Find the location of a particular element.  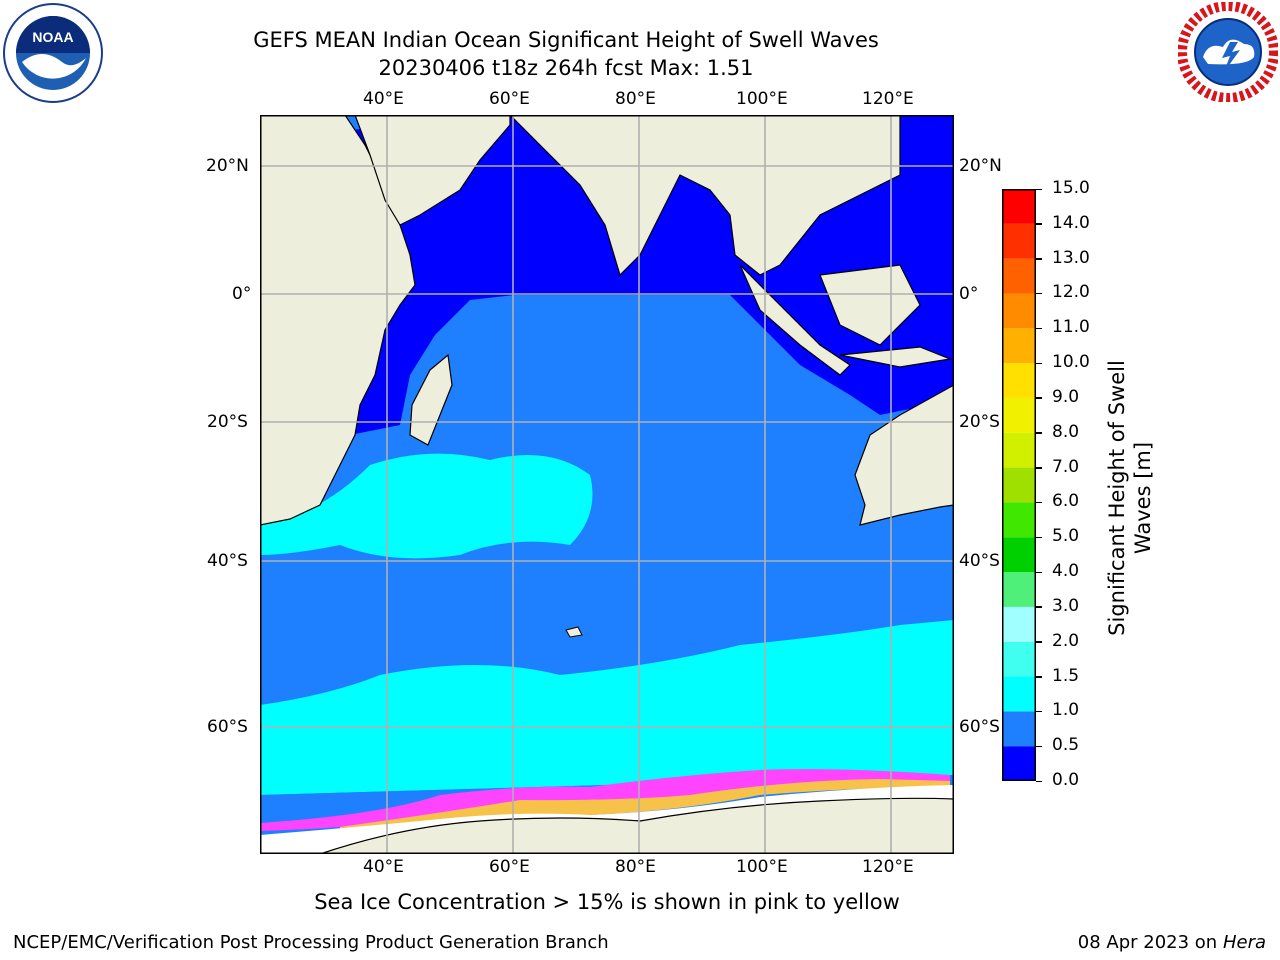

colorbar-label: 15.0 is located at coordinates (1071, 188).